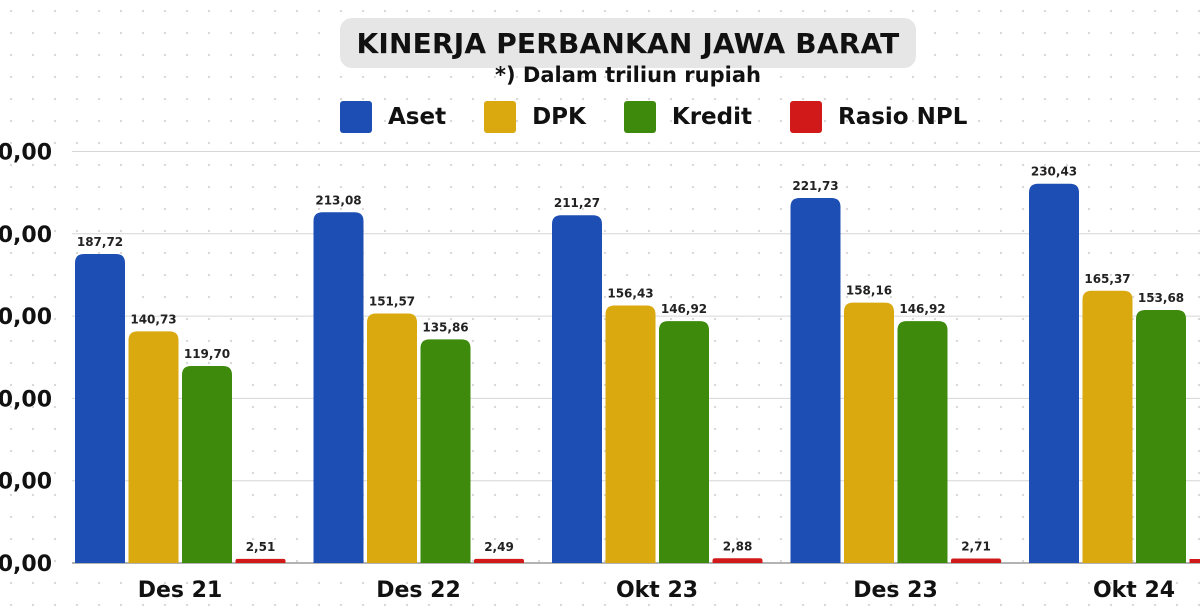 The image size is (1200, 607). I want to click on data-label: 2,88, so click(738, 546).